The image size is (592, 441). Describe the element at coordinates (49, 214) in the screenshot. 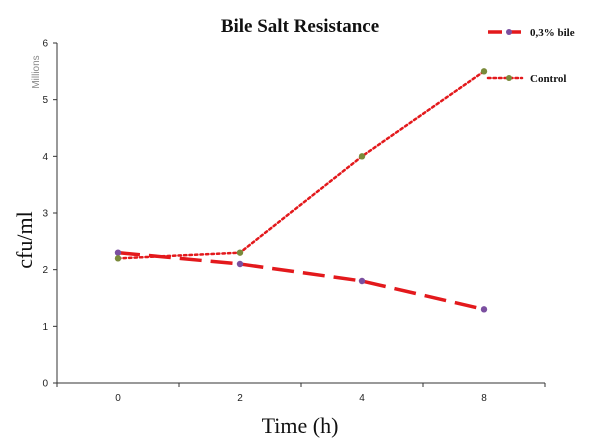

I see `y-ticks: 0 1 2 3 4 5 6` at that location.